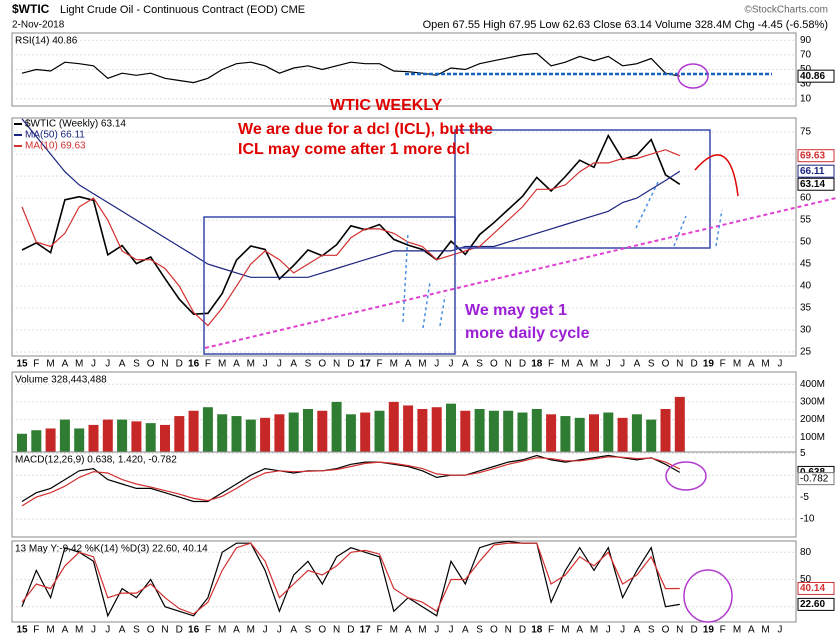  What do you see at coordinates (812, 402) in the screenshot?
I see `y-tick-label: 300M` at bounding box center [812, 402].